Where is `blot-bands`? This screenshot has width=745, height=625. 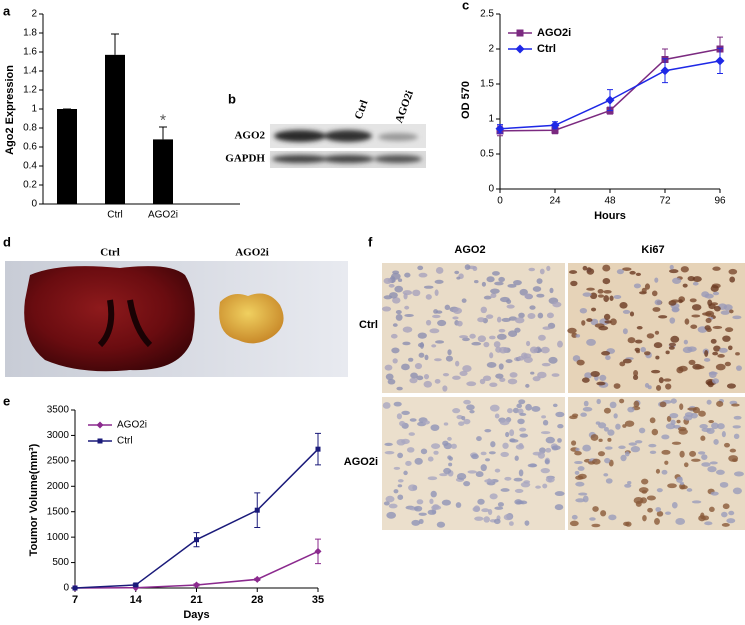 blot-bands is located at coordinates (347, 146).